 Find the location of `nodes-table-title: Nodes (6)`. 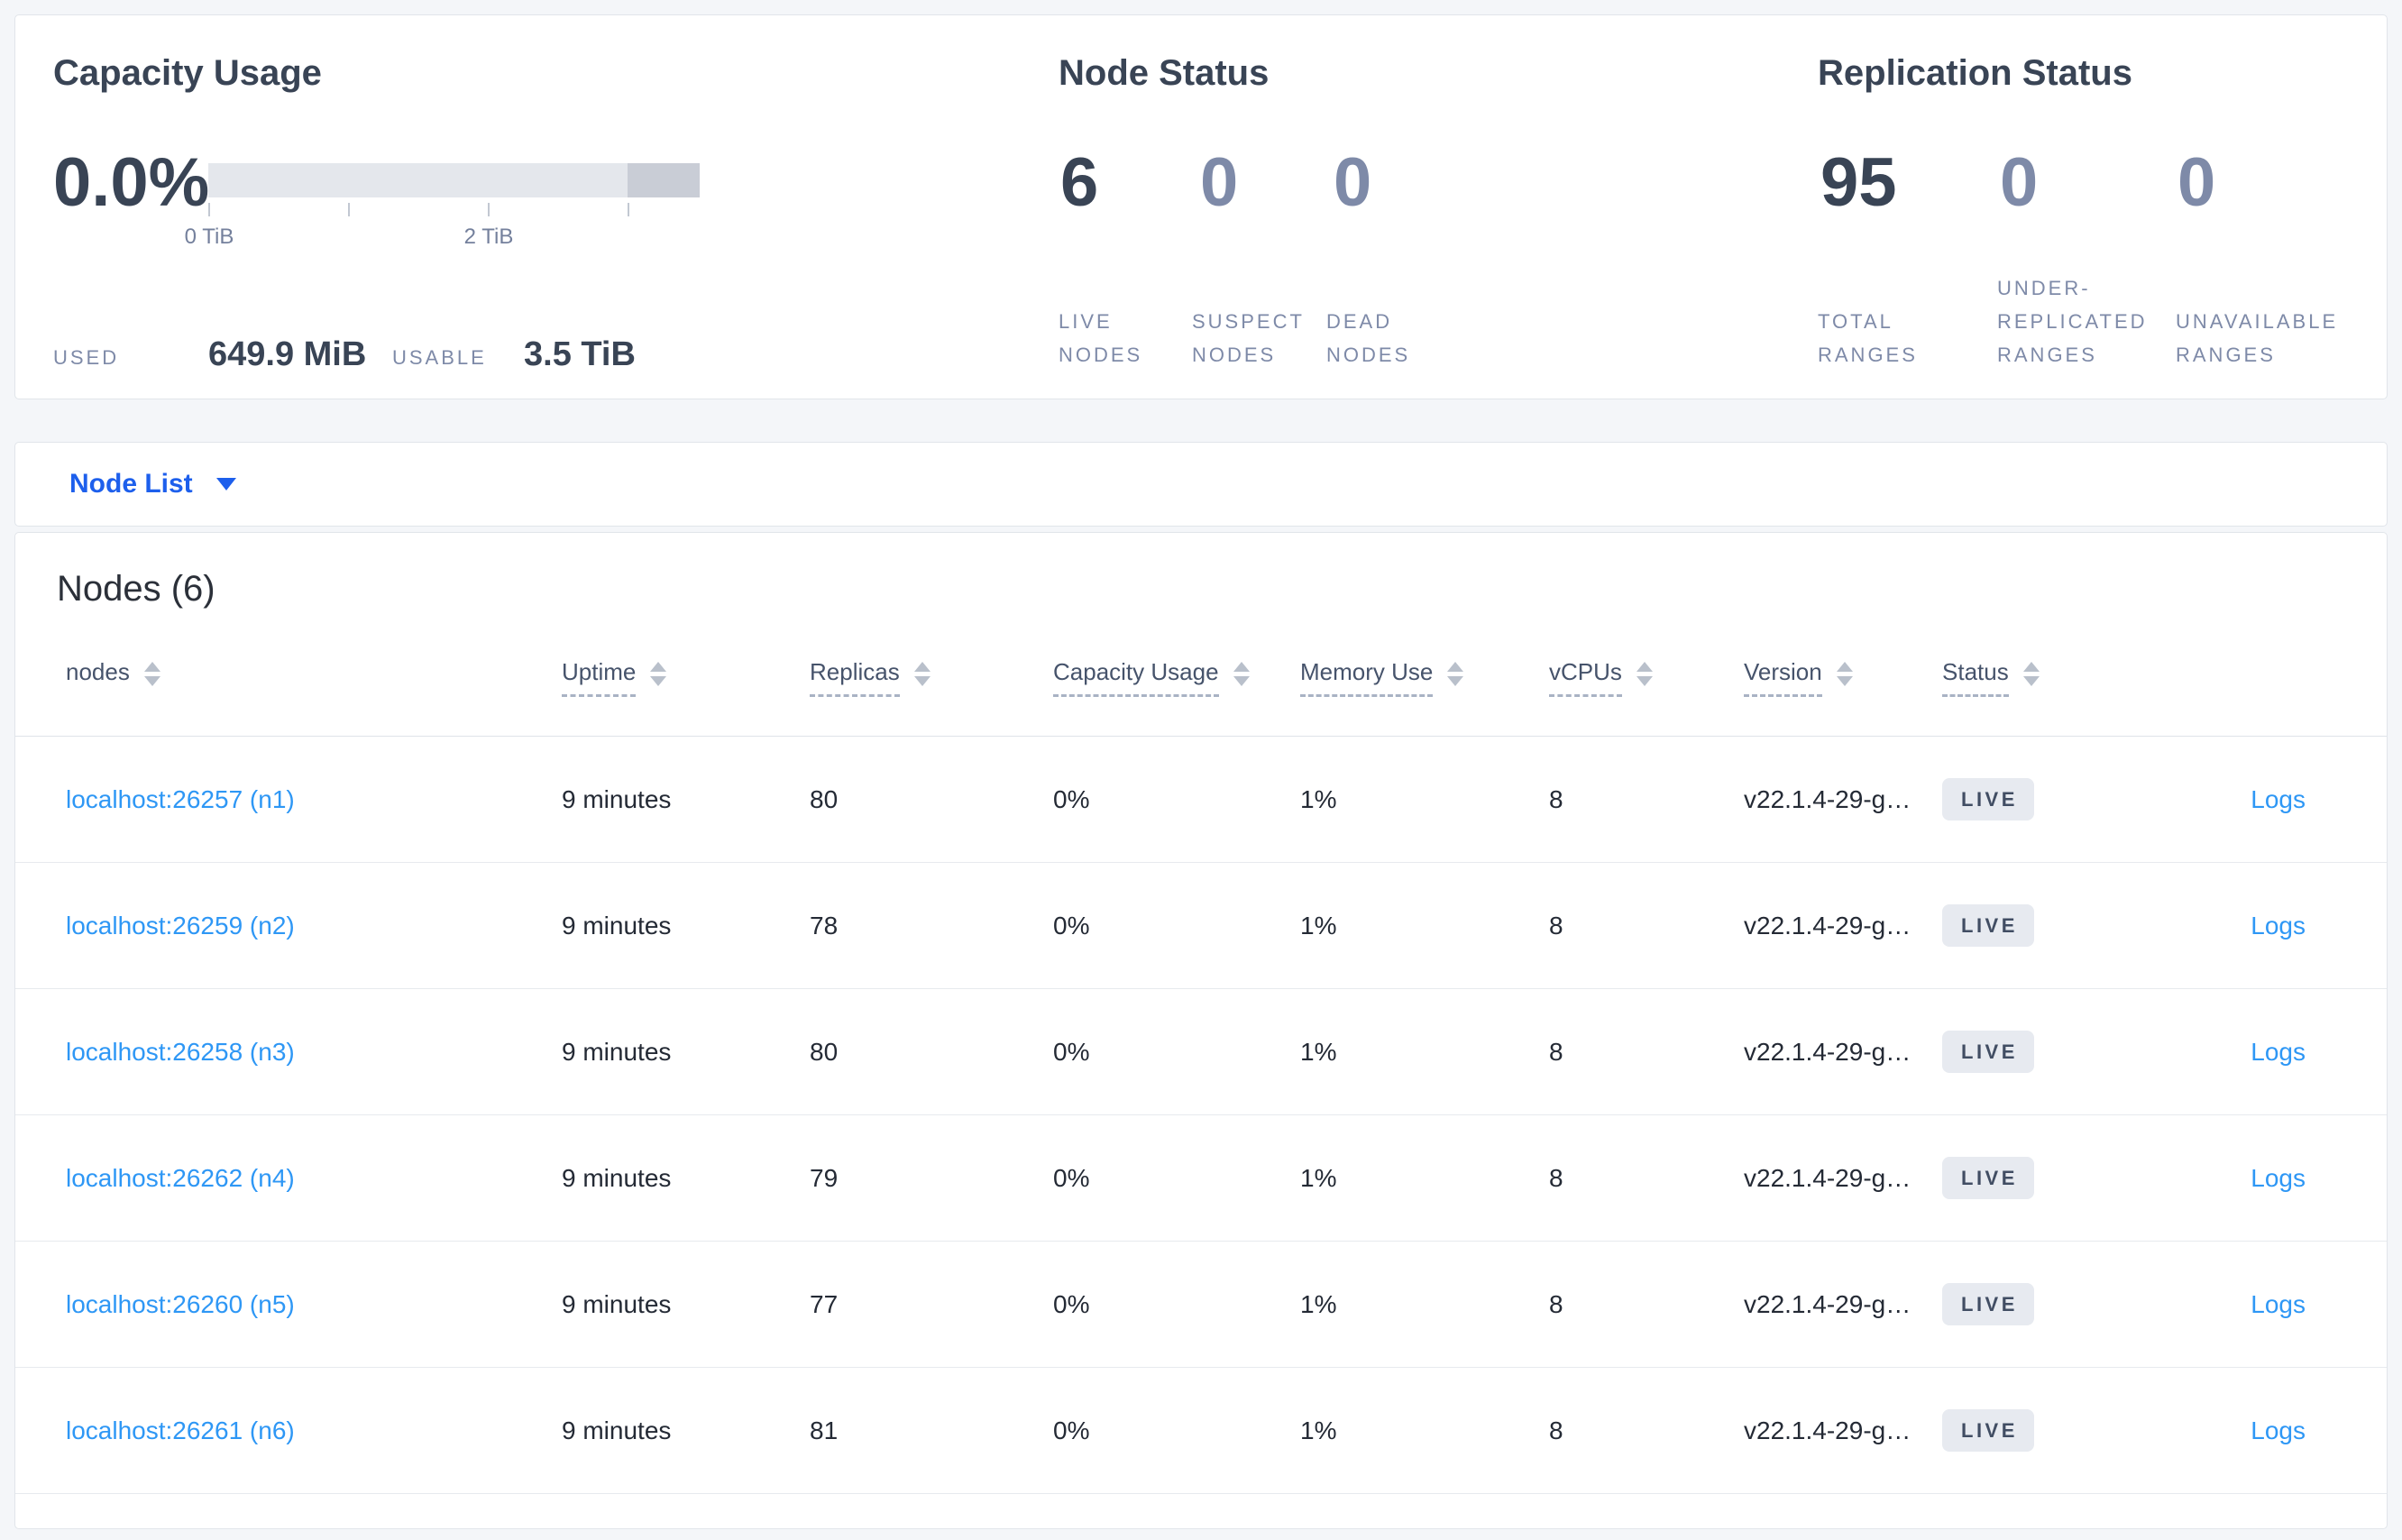

nodes-table-title: Nodes (6) is located at coordinates (136, 589).